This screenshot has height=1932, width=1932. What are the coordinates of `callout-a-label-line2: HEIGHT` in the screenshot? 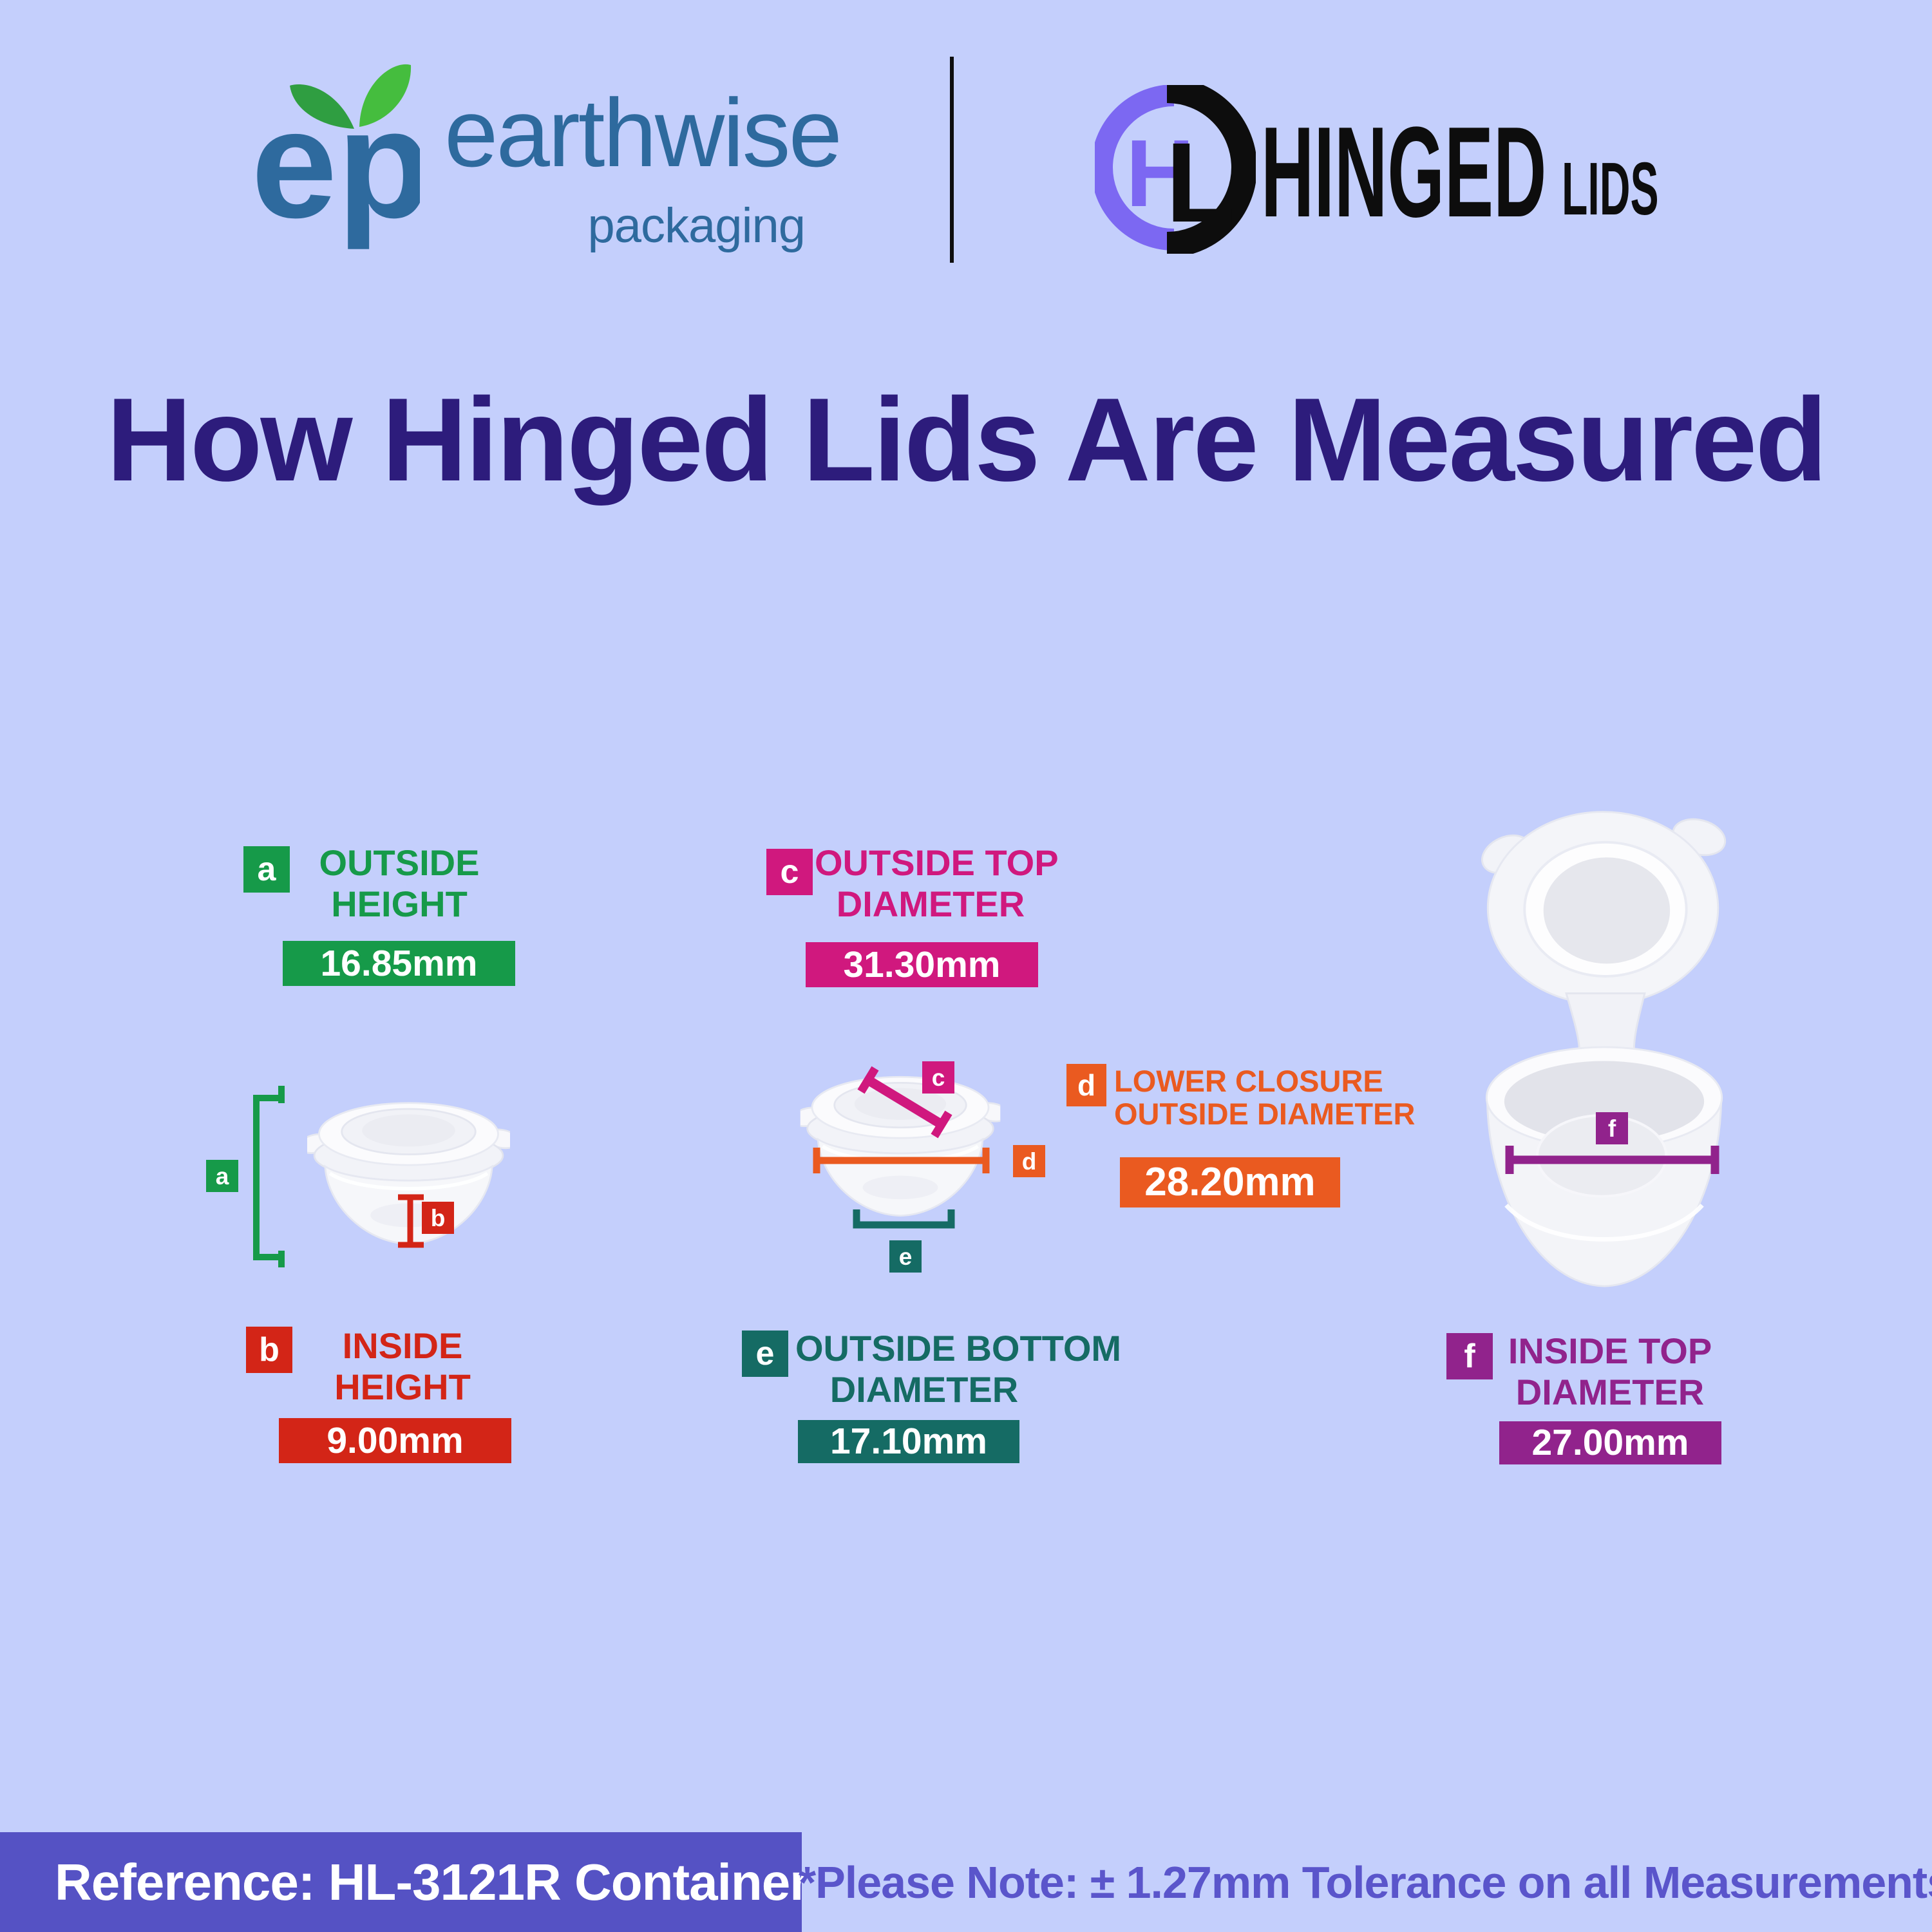 It's located at (399, 904).